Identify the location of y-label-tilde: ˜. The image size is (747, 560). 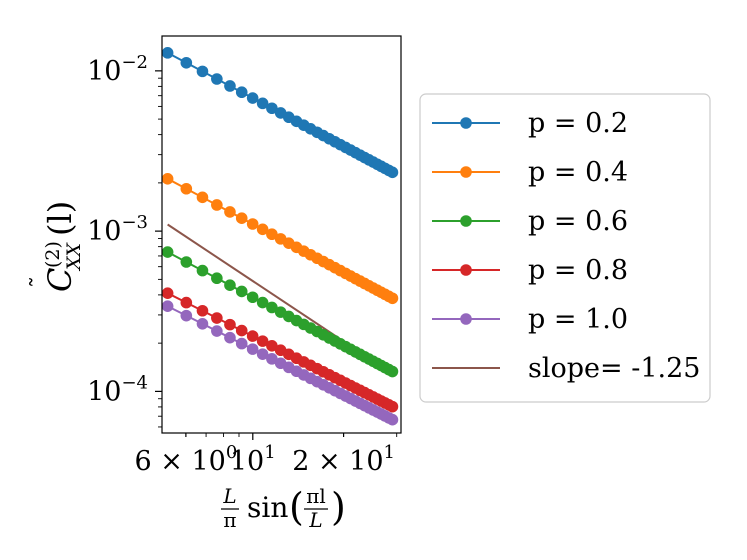
(40, 282).